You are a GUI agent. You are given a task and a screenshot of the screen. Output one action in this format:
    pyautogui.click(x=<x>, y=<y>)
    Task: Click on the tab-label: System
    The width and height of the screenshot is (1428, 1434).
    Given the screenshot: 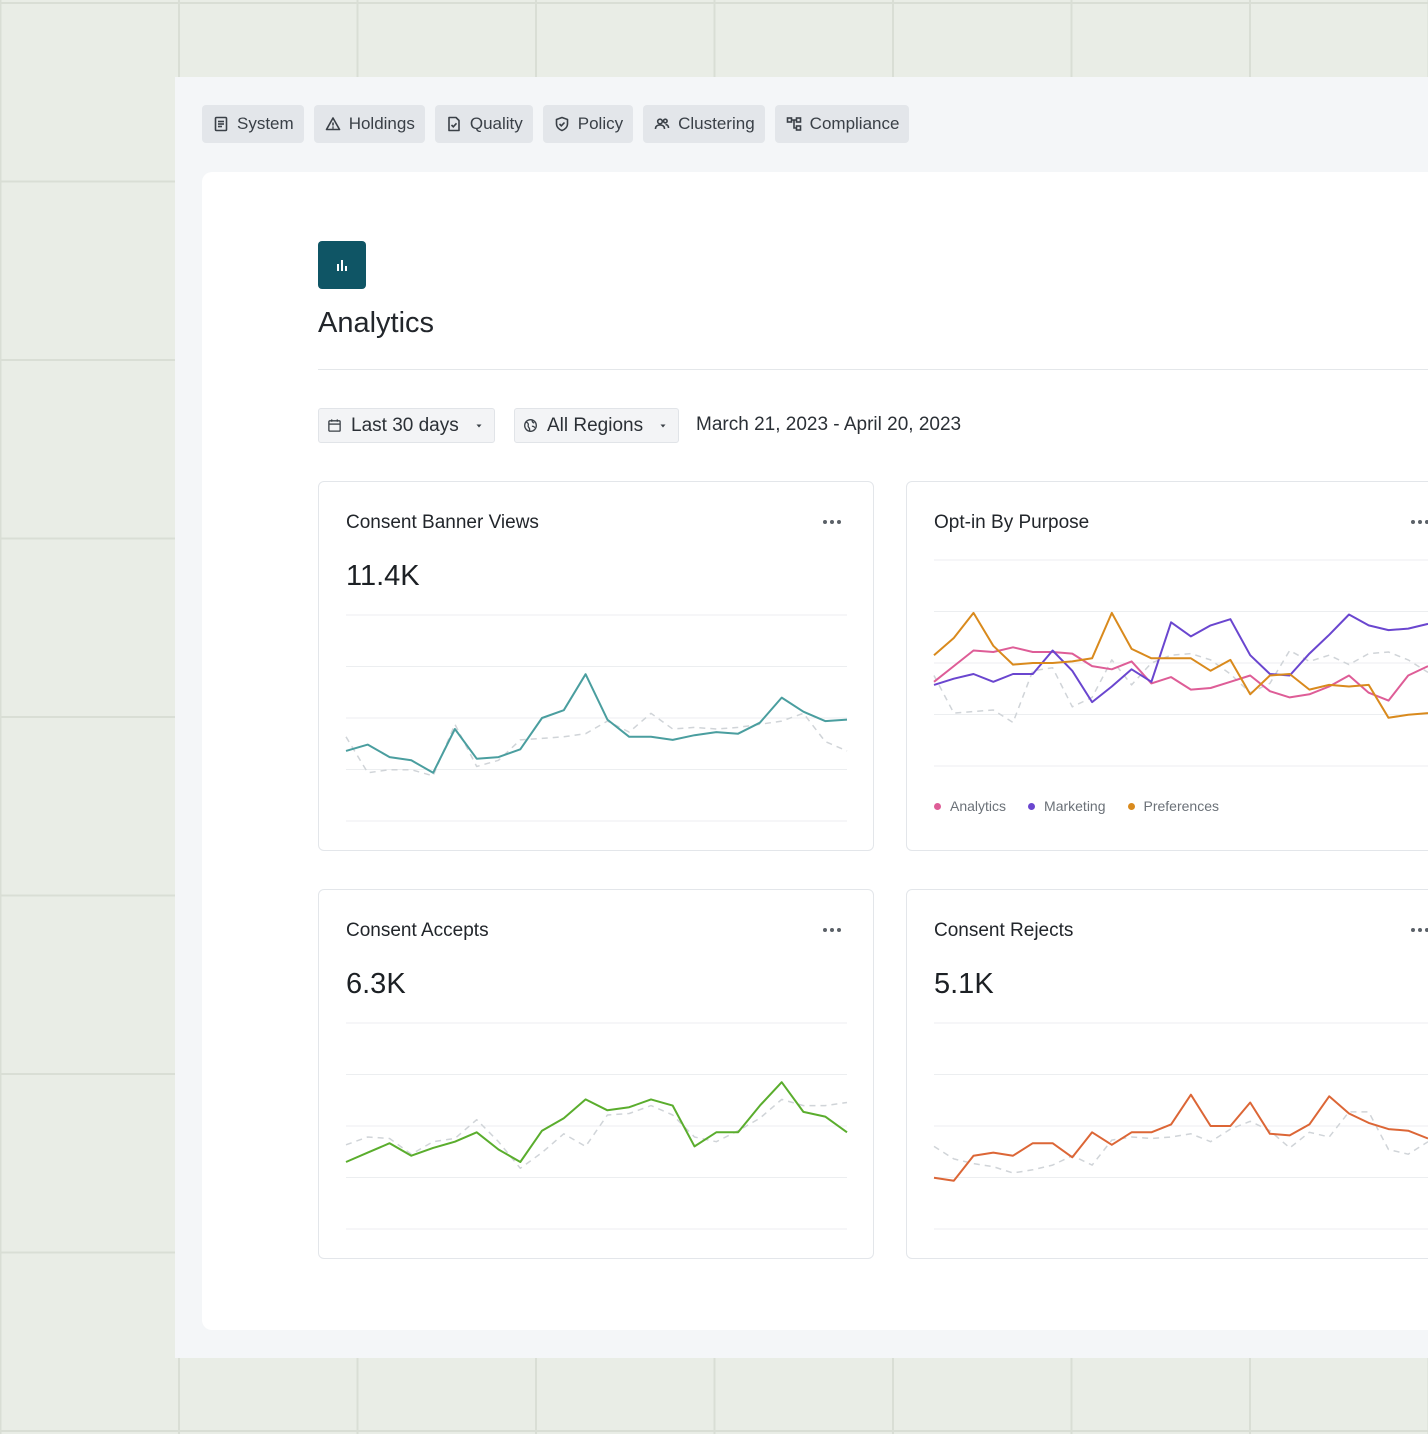 What is the action you would take?
    pyautogui.click(x=265, y=123)
    